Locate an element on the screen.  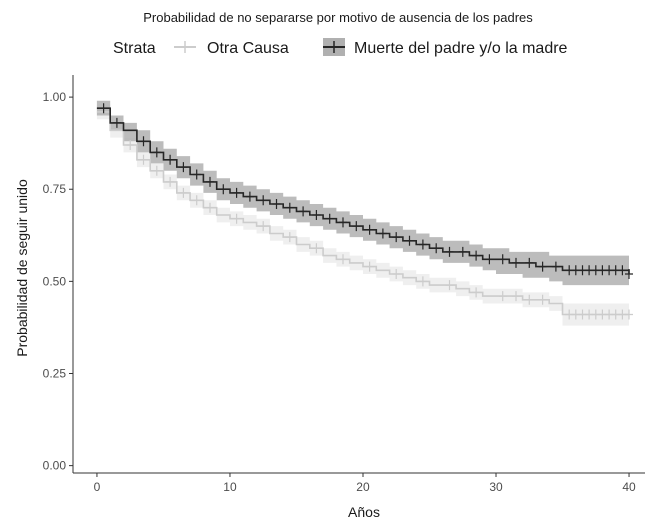
legend-key-muerte-padre-madre is located at coordinates (334, 47).